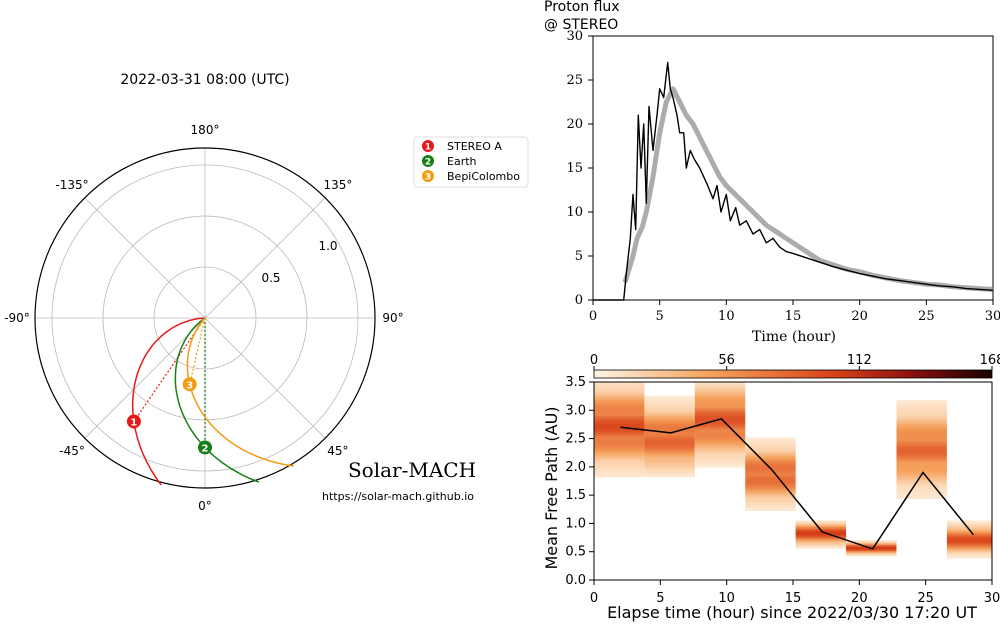  Describe the element at coordinates (992, 316) in the screenshot. I see `flux-x-tick-label: 30` at that location.